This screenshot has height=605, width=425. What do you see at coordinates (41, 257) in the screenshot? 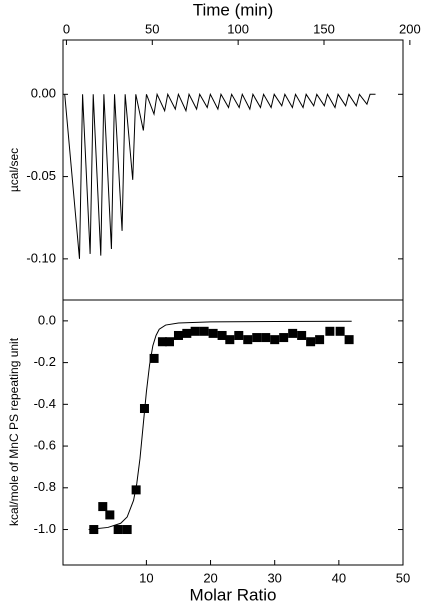
I see `y-tick-label: -0.10` at bounding box center [41, 257].